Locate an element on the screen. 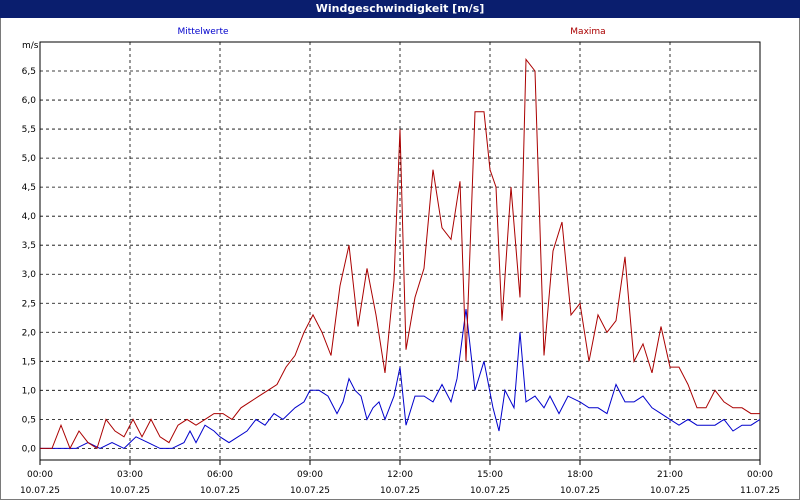 The image size is (800, 500). y-tick-label: 2,5 is located at coordinates (29, 304).